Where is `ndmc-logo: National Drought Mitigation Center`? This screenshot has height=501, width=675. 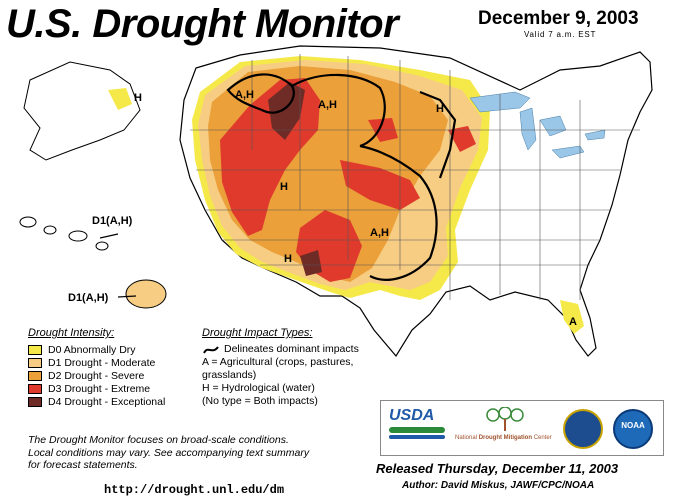
ndmc-logo: National Drought Mitigation Center is located at coordinates (503, 429).